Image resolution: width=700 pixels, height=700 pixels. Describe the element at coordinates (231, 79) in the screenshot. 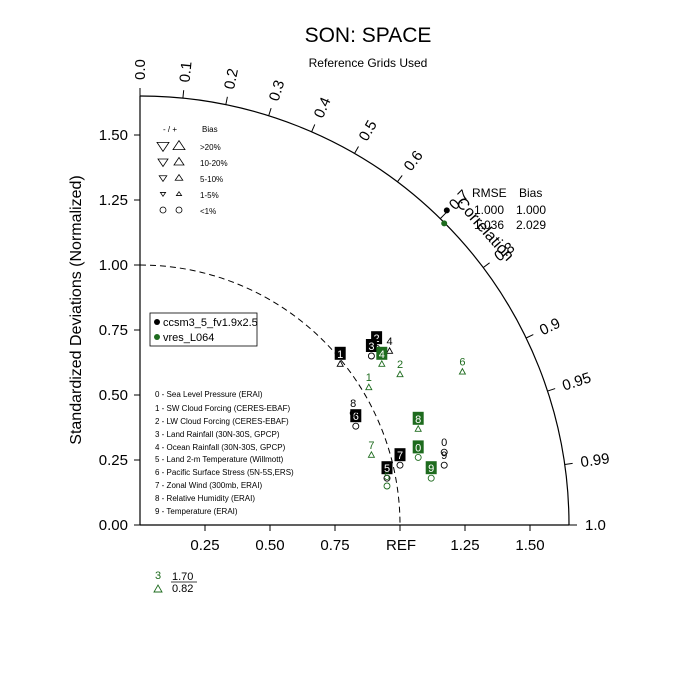

I see `corr-tick-label: 0.2` at that location.